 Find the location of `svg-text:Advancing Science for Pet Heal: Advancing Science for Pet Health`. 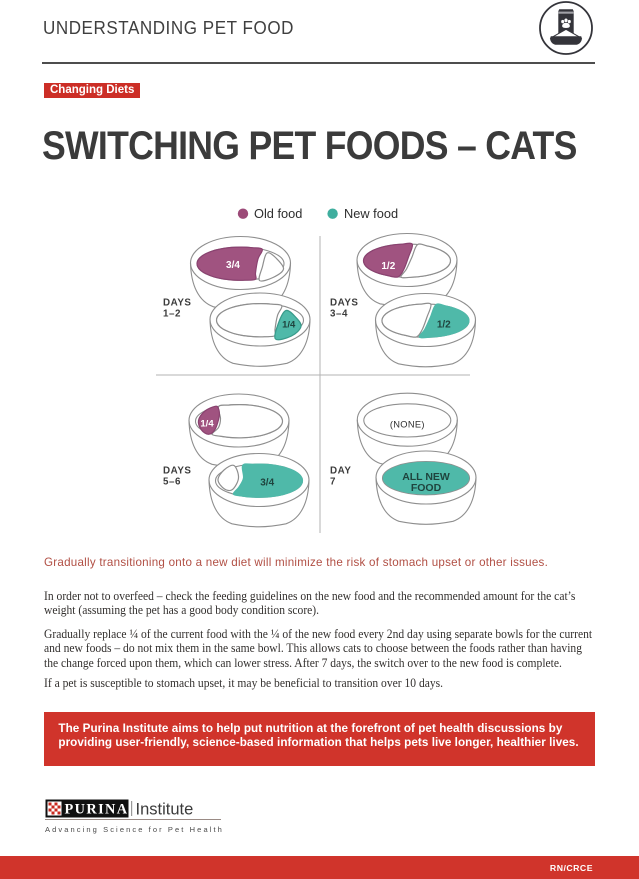

svg-text:Advancing Science for Pet Heal: Advancing Science for Pet Health is located at coordinates (134, 829).